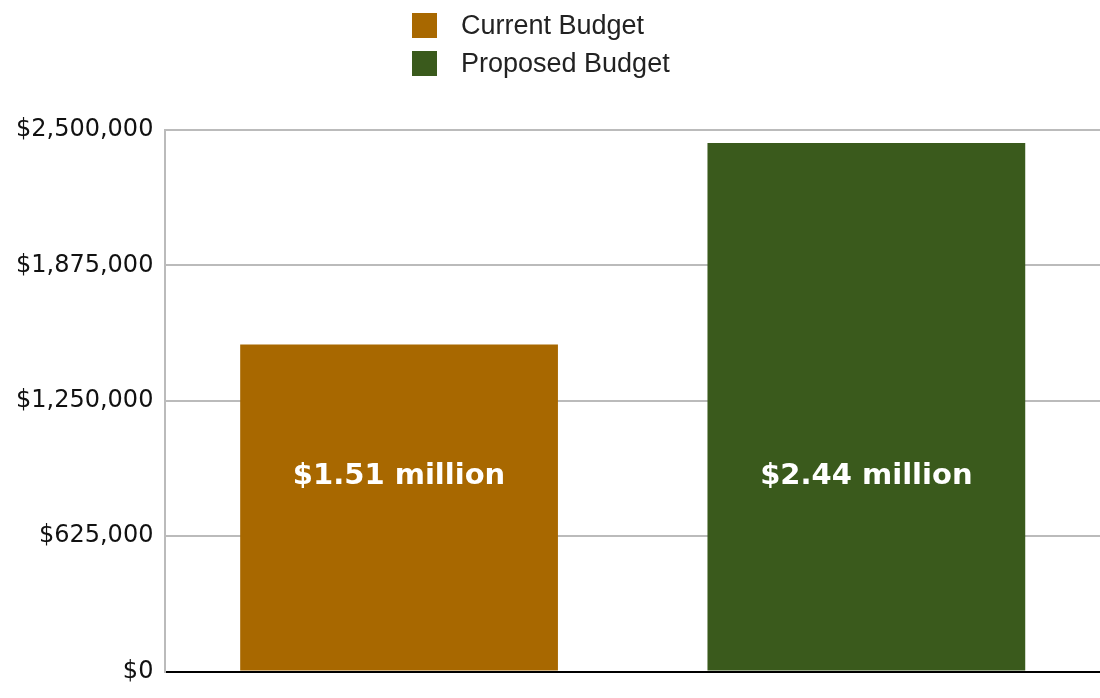 The image size is (1100, 698). I want to click on y-tick-label: $1,250,000, so click(84, 399).